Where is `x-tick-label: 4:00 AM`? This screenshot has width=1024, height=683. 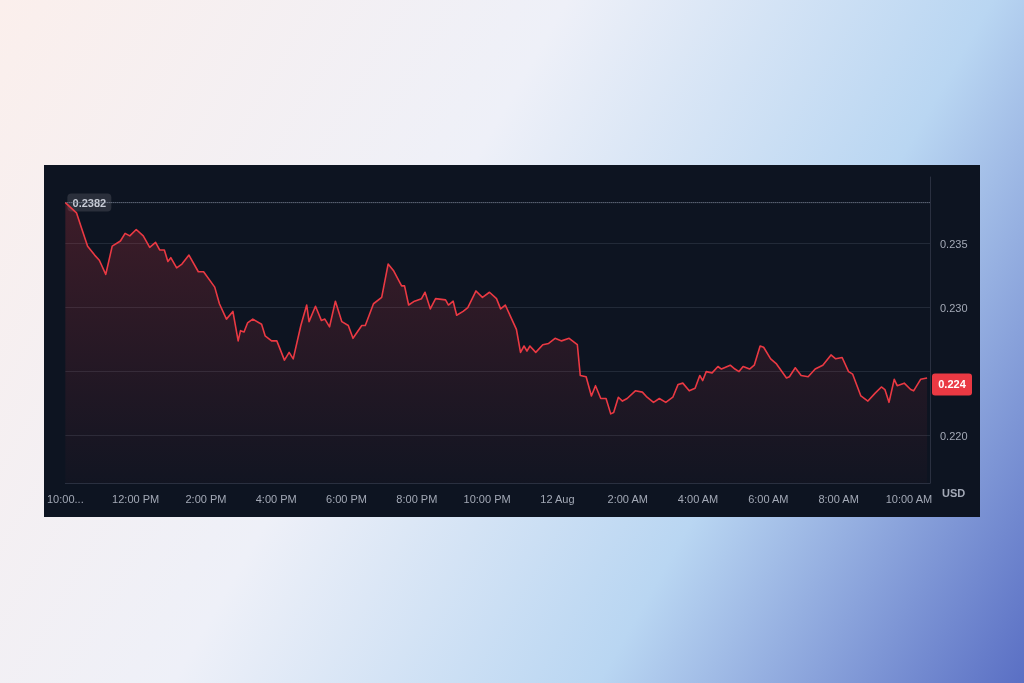
x-tick-label: 4:00 AM is located at coordinates (698, 498).